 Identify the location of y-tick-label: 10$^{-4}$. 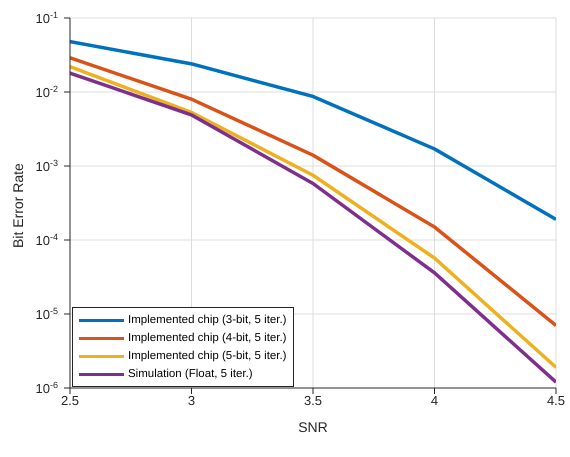
(47, 240).